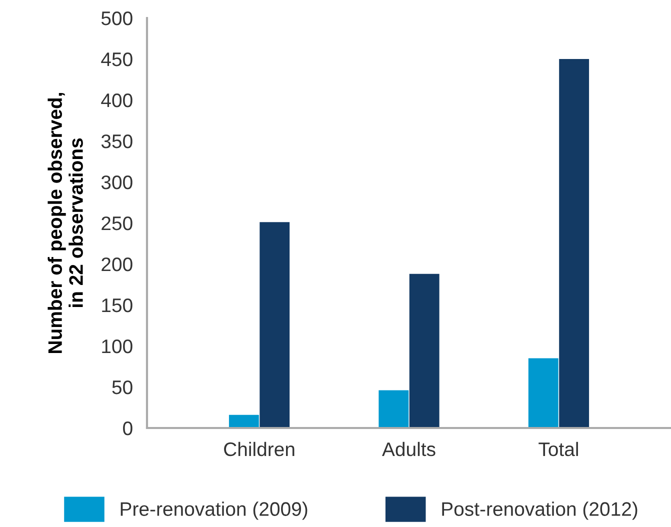 This screenshot has height=527, width=671. What do you see at coordinates (116, 100) in the screenshot?
I see `y-tick-label: 400` at bounding box center [116, 100].